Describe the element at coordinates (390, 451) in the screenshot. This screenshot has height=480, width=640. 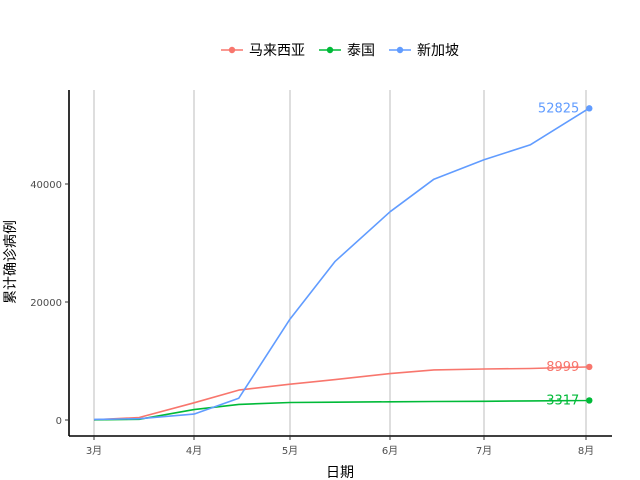
I see `x-tick-label: 6月` at that location.